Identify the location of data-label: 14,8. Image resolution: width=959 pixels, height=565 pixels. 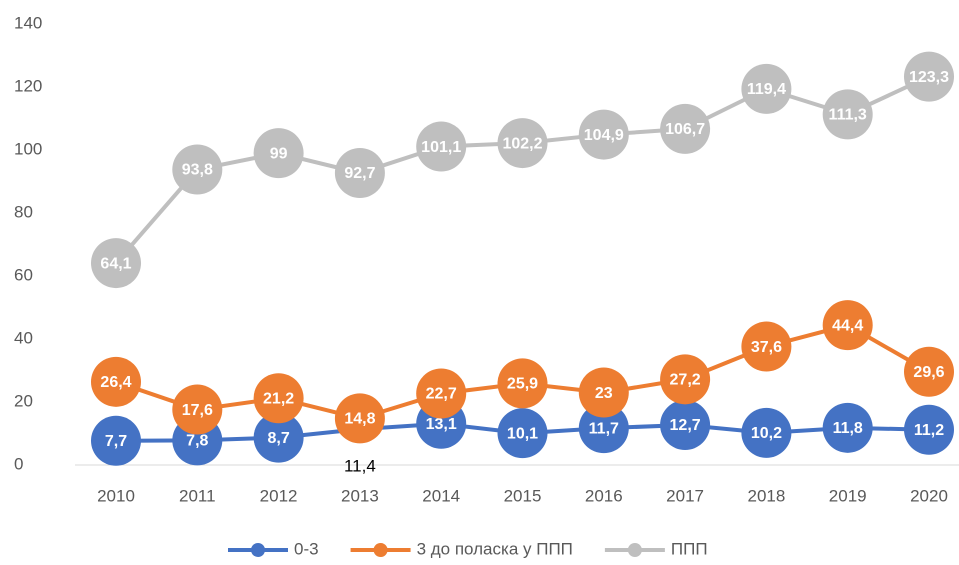
(359, 419).